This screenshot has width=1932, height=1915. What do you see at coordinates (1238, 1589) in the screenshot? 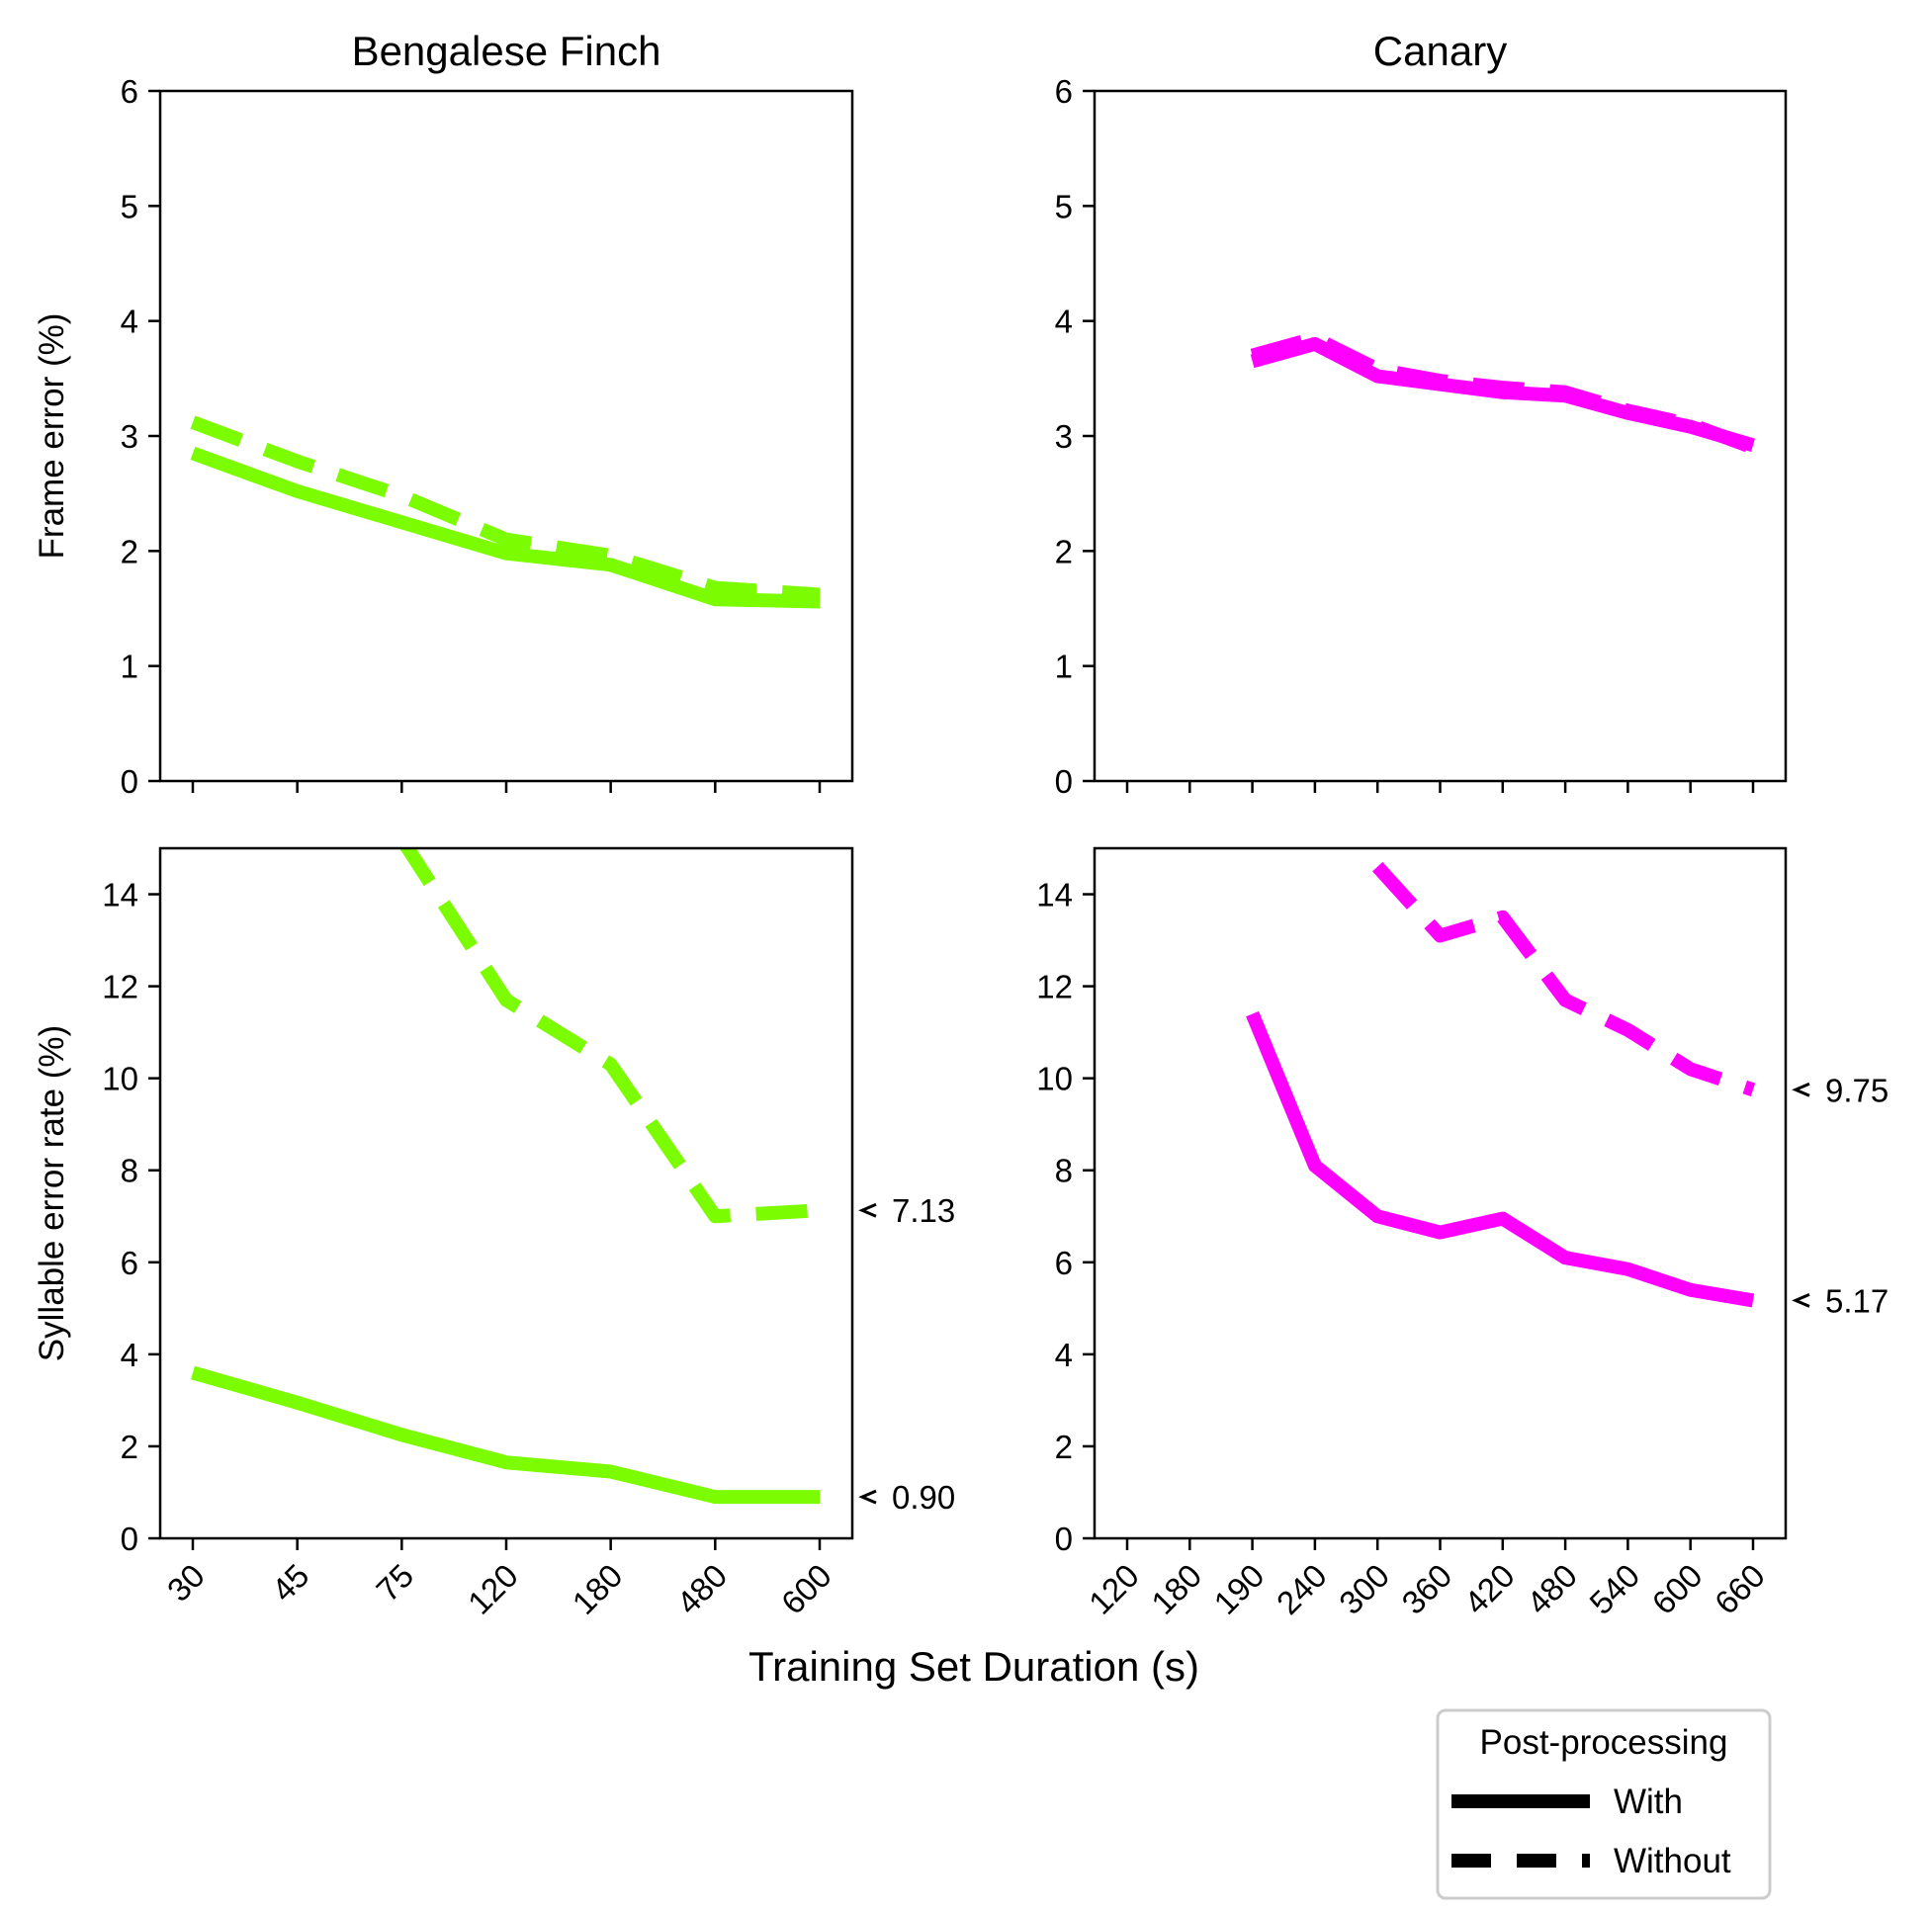
I see `x-tick-label: 190` at bounding box center [1238, 1589].